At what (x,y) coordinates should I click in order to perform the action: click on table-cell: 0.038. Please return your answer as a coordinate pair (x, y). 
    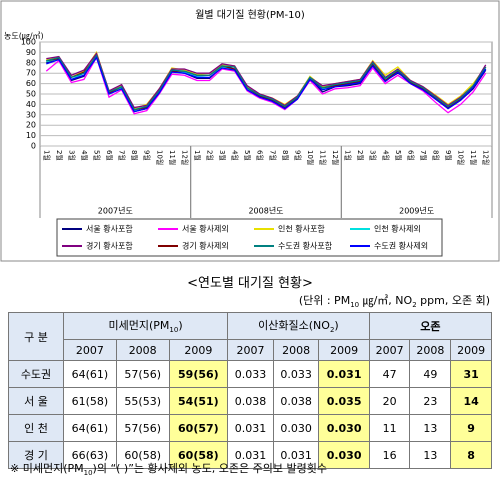
    Looking at the image, I should click on (250, 401).